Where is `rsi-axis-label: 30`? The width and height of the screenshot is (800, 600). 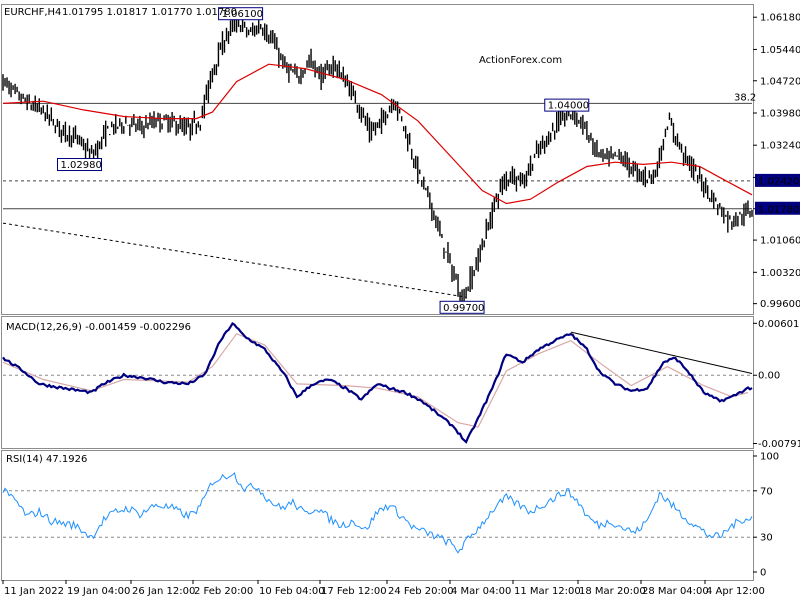
rsi-axis-label: 30 is located at coordinates (766, 538).